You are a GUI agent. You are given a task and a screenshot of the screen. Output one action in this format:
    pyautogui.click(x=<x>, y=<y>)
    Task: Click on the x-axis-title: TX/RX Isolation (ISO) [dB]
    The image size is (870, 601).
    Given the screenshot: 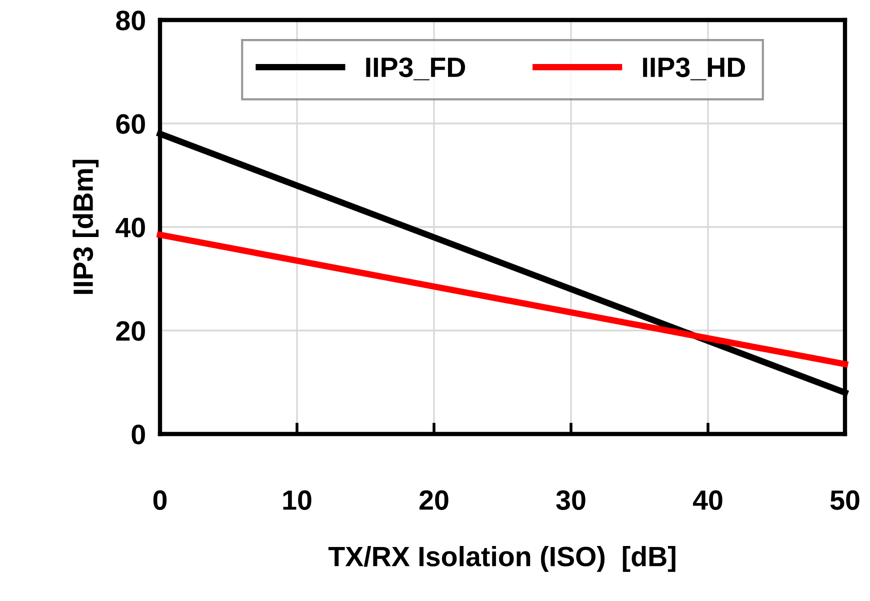 What is the action you would take?
    pyautogui.click(x=502, y=559)
    